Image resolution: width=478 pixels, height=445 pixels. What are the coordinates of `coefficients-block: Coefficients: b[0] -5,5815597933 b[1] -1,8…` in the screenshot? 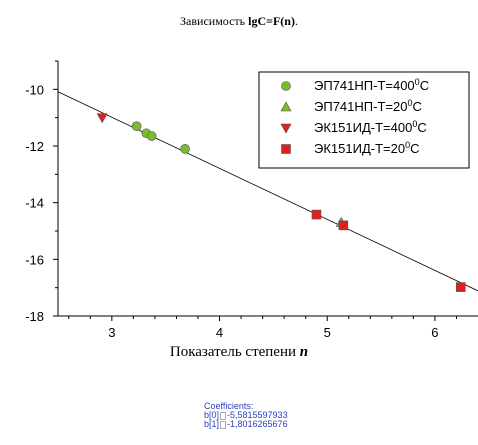 It's located at (246, 415).